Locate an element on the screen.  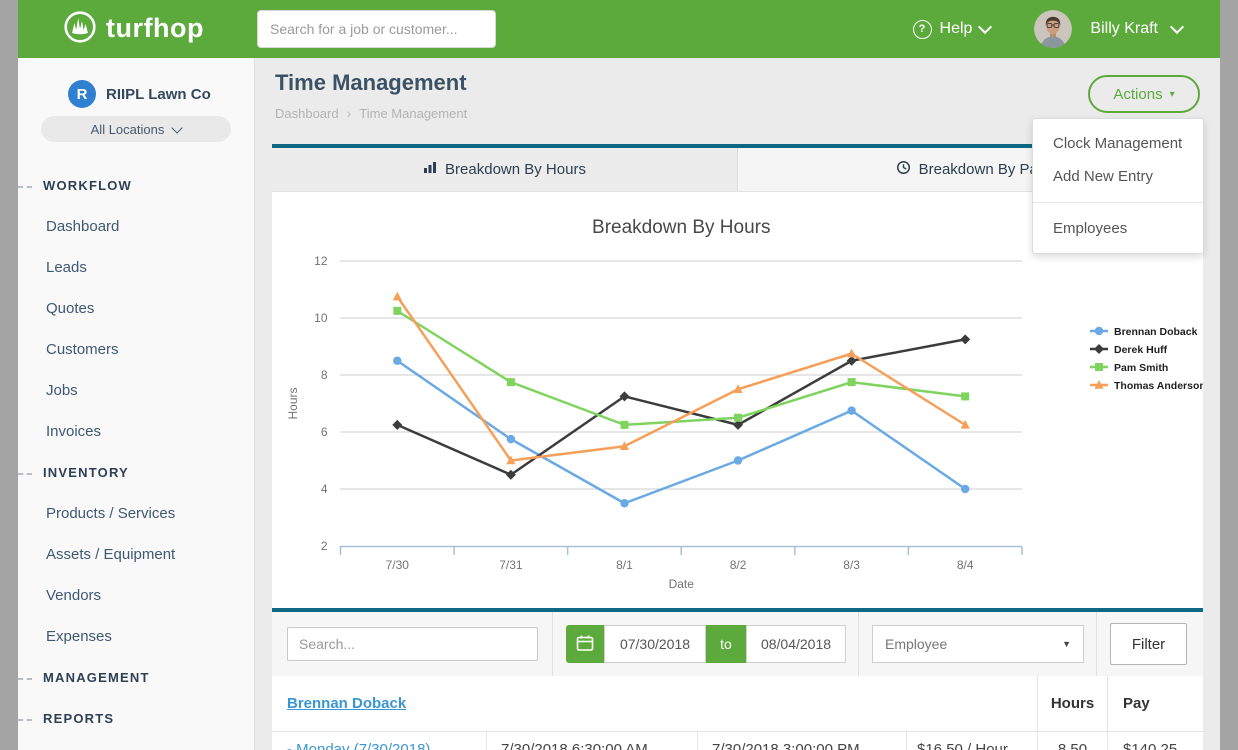
all-locations-dropdown: All Locations is located at coordinates (136, 129).